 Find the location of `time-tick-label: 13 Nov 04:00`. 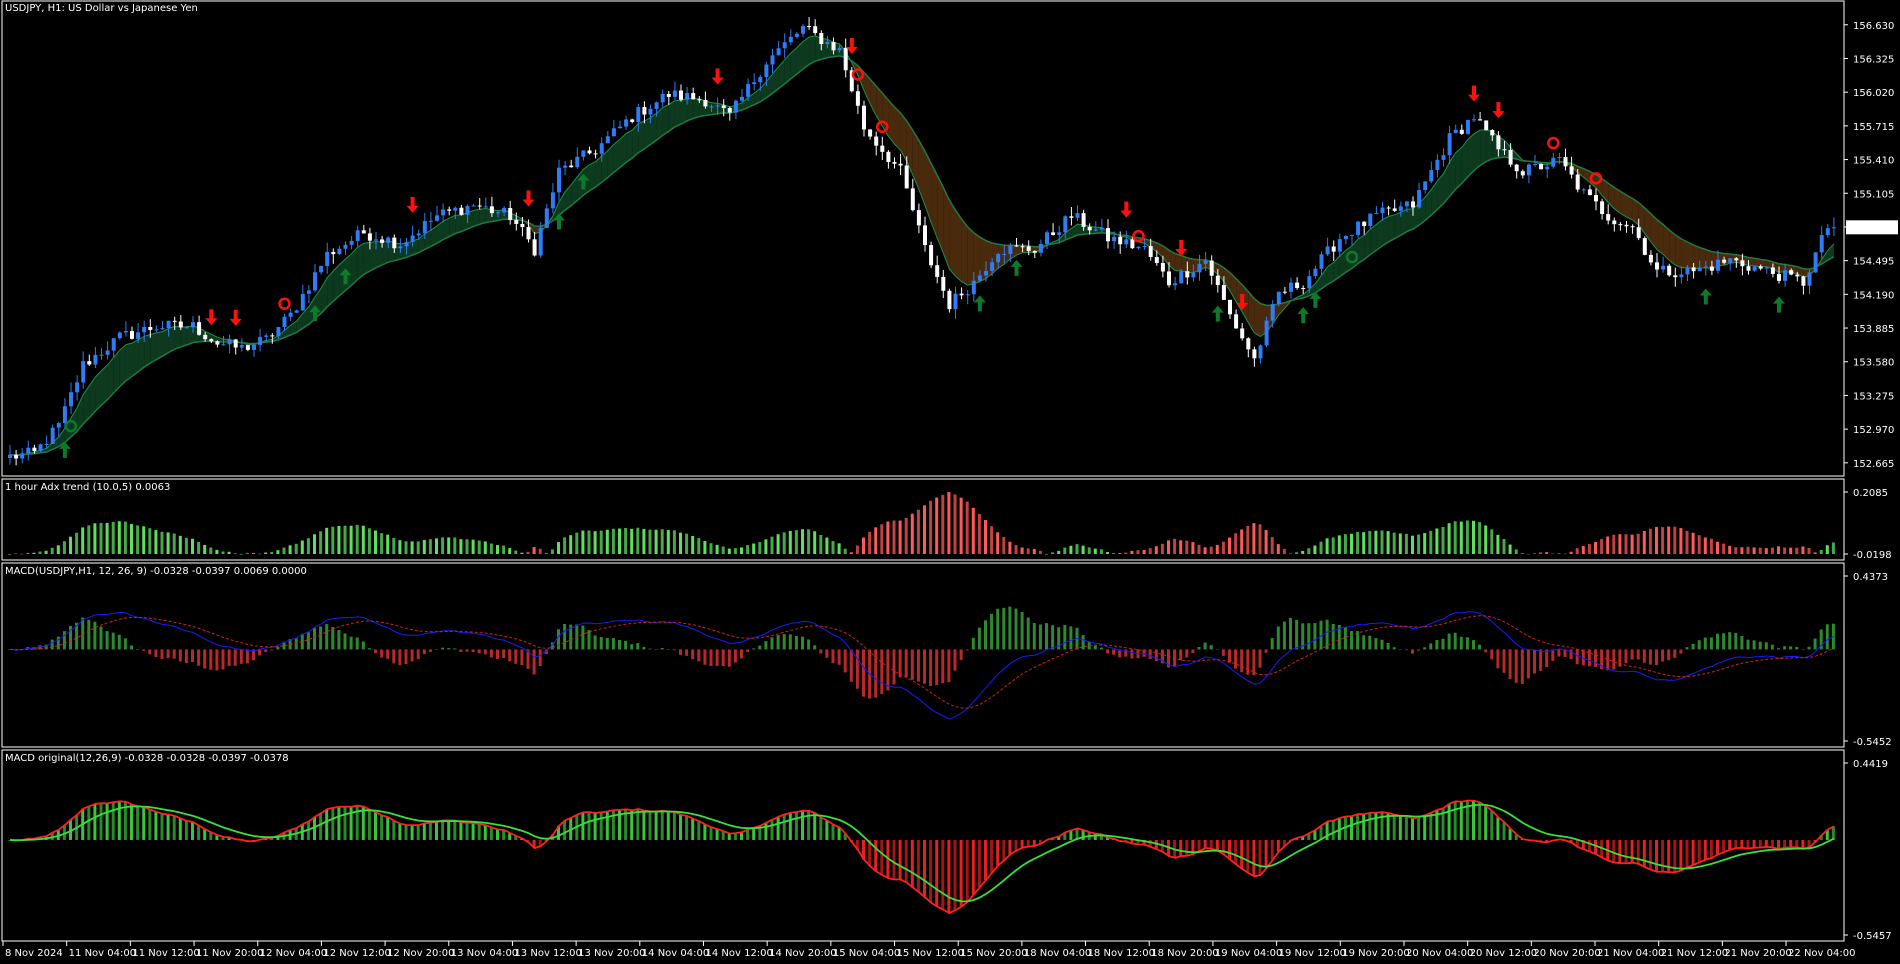

time-tick-label: 13 Nov 04:00 is located at coordinates (484, 953).